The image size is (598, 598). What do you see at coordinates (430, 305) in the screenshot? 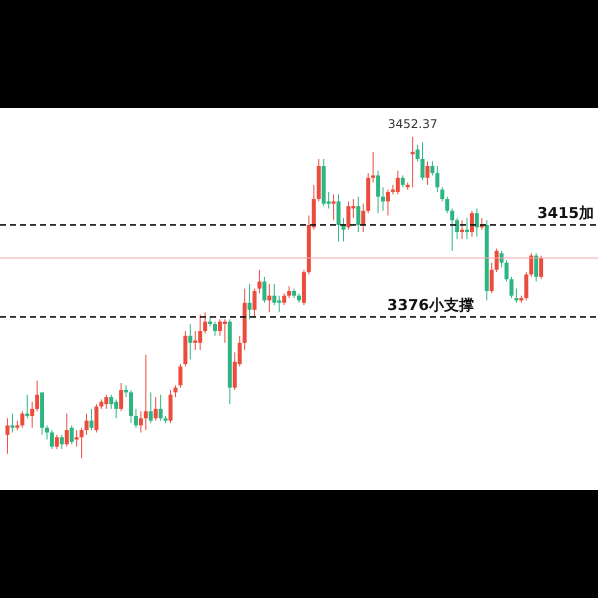
I see `ref-line-label: 3376小支撑` at bounding box center [430, 305].